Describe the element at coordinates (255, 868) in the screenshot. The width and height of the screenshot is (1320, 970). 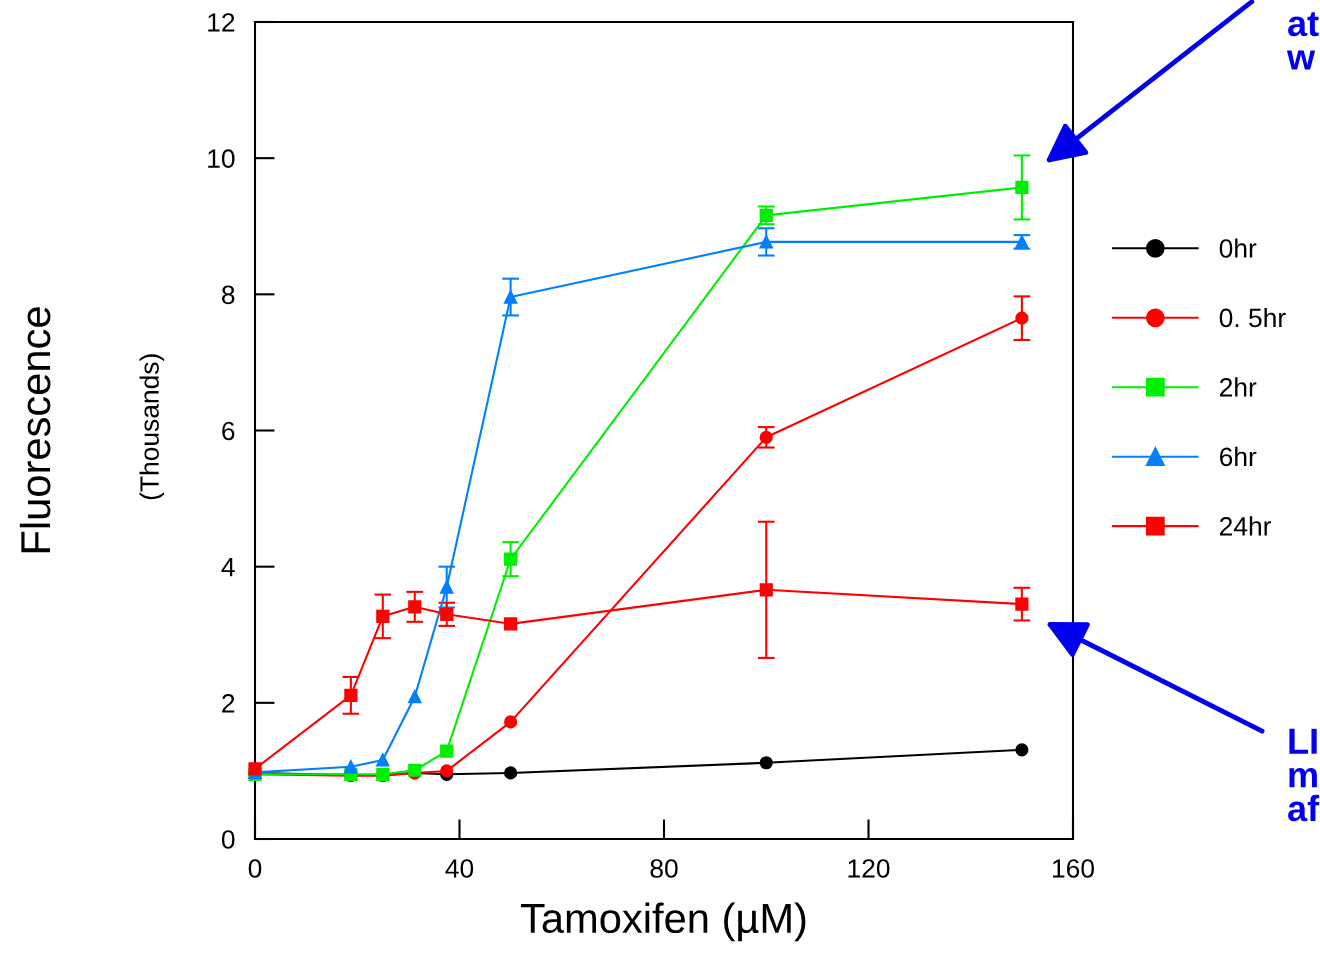
I see `x-tick-label: 0` at that location.